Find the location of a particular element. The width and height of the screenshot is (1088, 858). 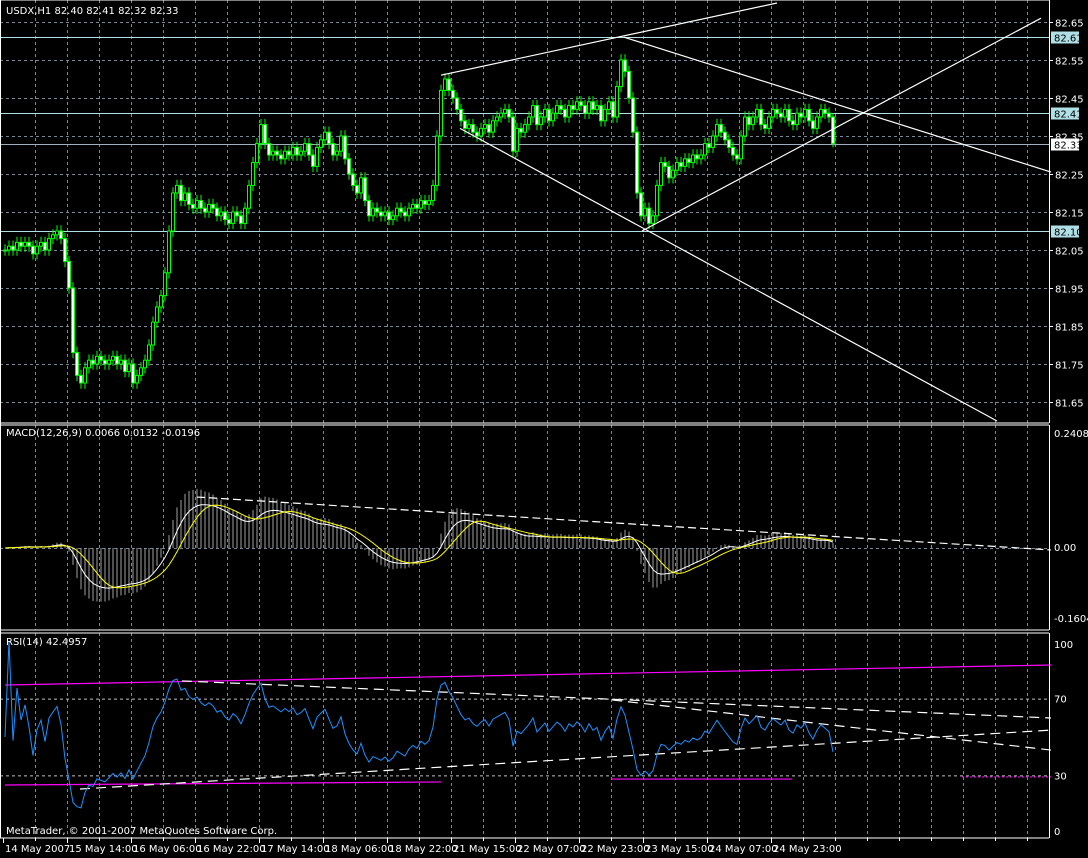

price-tick-label: 82.35 is located at coordinates (1069, 138).